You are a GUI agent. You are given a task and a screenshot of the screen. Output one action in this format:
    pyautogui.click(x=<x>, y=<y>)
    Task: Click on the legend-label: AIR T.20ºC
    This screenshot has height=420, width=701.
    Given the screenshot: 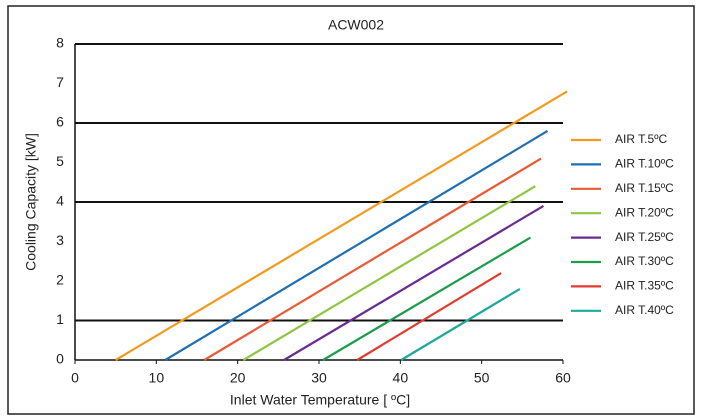 What is the action you would take?
    pyautogui.click(x=644, y=212)
    